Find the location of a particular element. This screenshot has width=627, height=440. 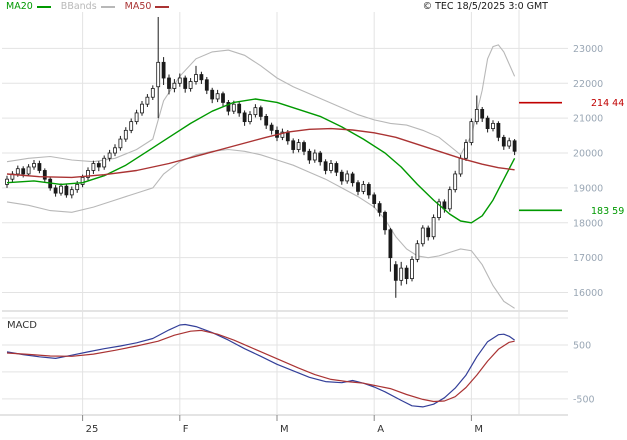

price-tick-label: 23000 is located at coordinates (588, 49).